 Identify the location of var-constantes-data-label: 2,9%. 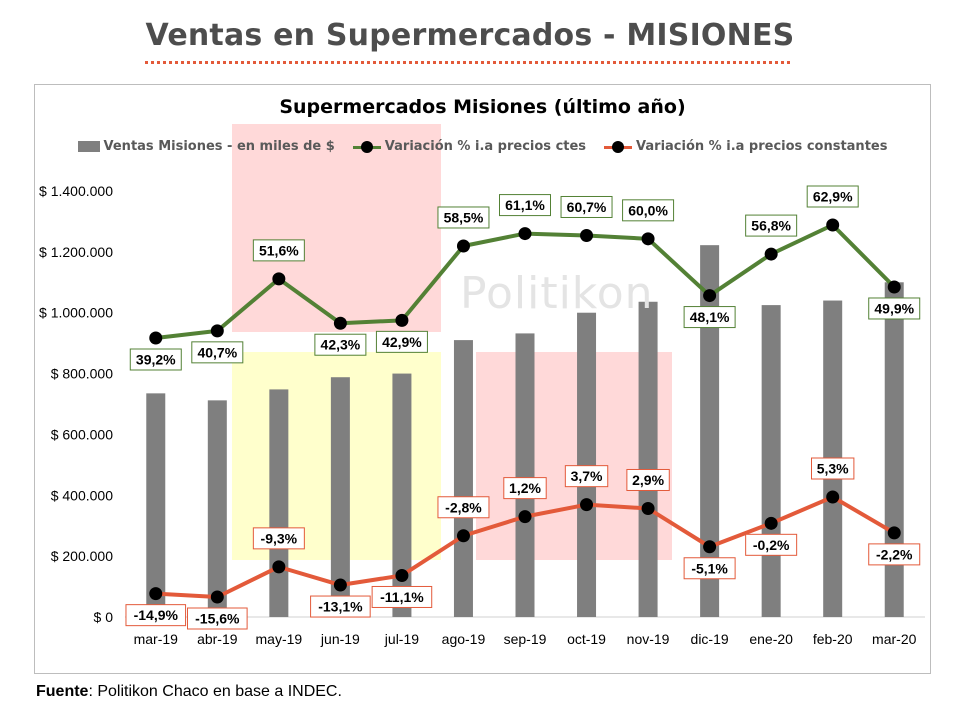
(648, 479).